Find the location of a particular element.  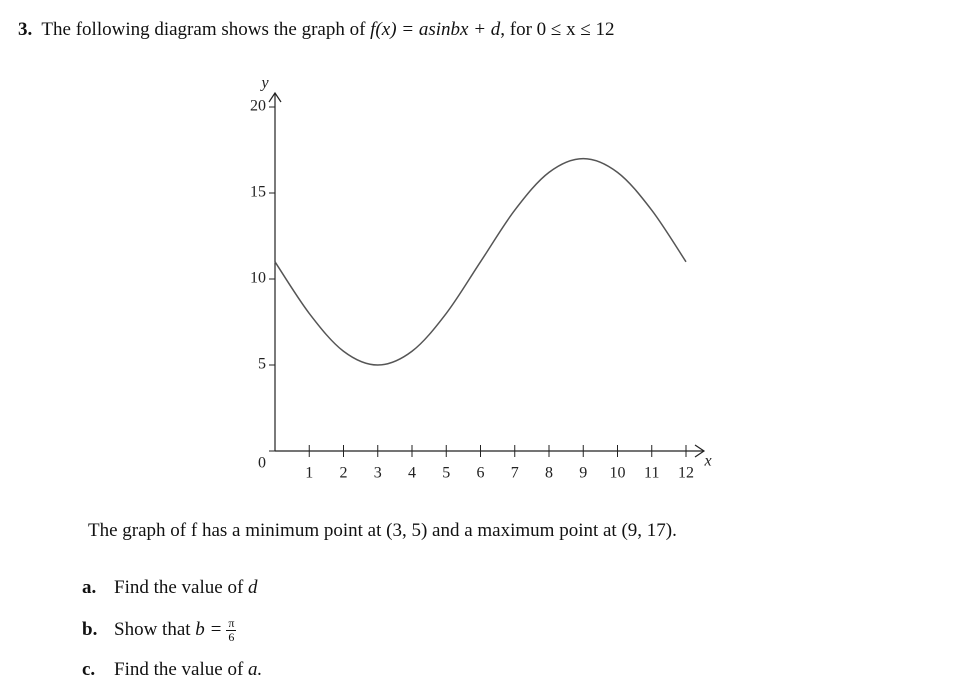

y-tick-label: 5 is located at coordinates (262, 364).